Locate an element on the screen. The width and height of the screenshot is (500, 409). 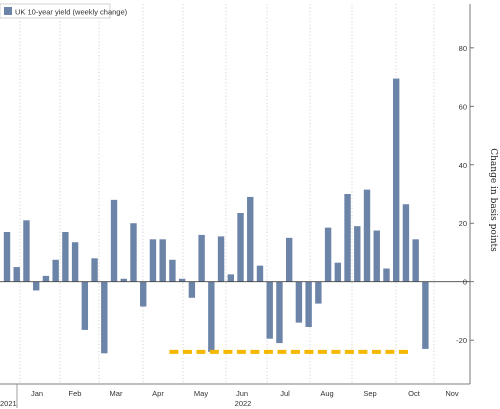
legend-box is located at coordinates (55, 11).